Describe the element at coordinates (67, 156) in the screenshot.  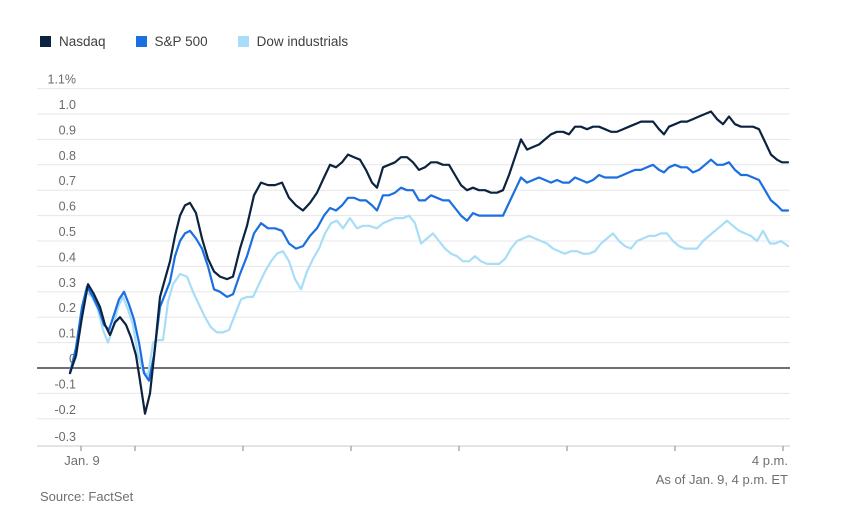
I see `y-axis-label: 0.8` at that location.